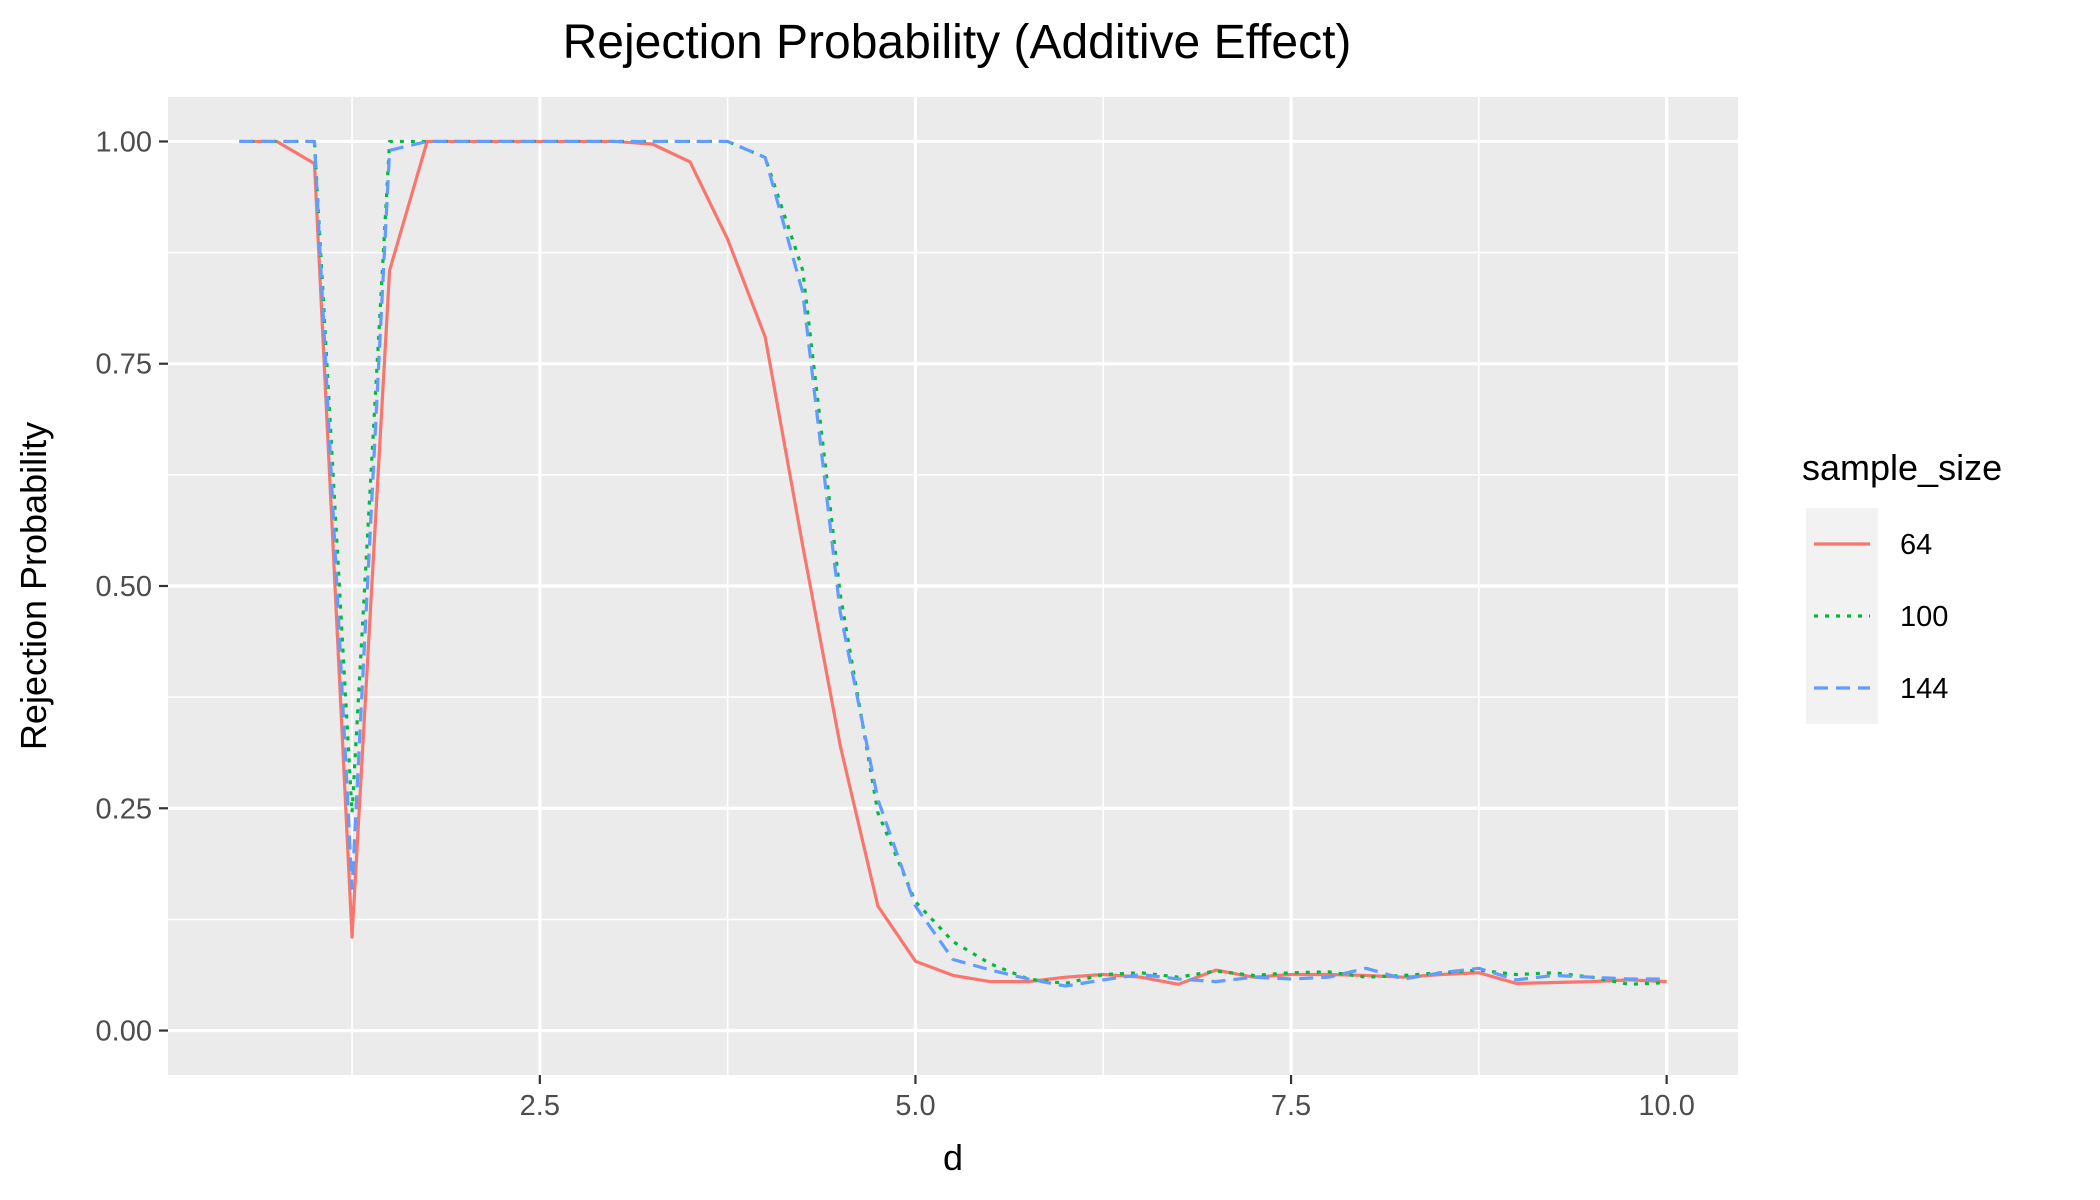 This screenshot has width=2100, height=1200. Describe the element at coordinates (124, 587) in the screenshot. I see `y-tick-label: 0.50` at that location.